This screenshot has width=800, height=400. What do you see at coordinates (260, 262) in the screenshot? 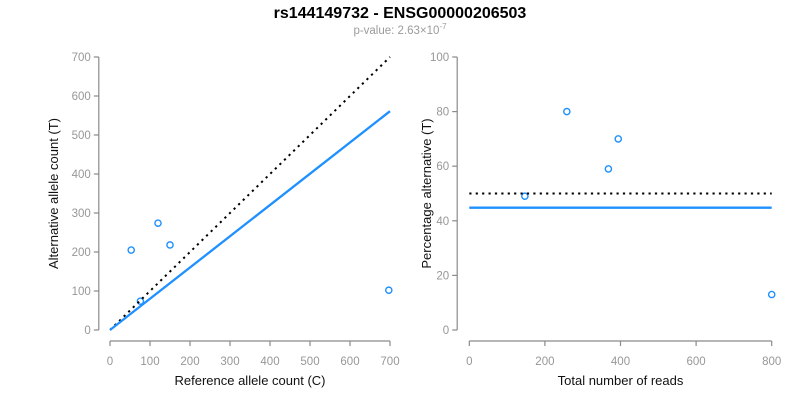
I see `data-points` at bounding box center [260, 262].